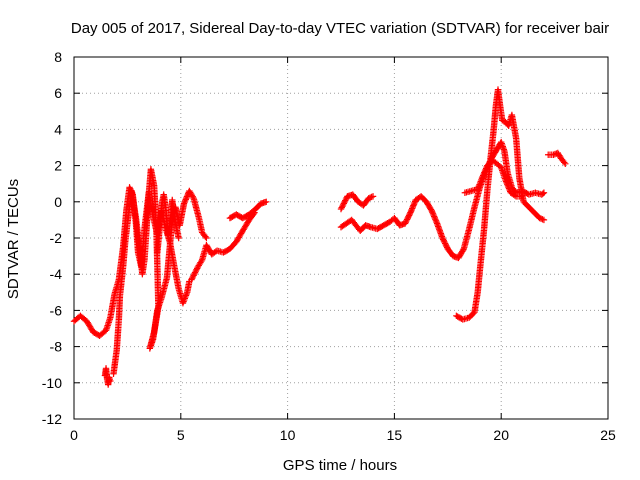 This screenshot has width=640, height=480. I want to click on y-tick-label: 6, so click(58, 93).